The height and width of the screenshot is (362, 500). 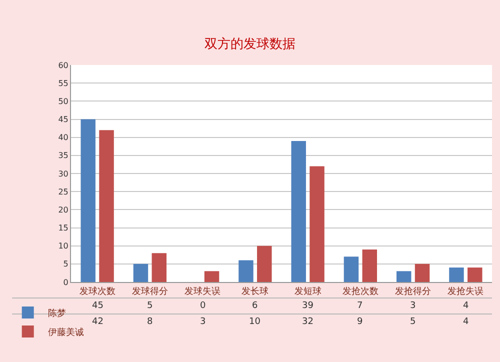 What do you see at coordinates (150, 322) in the screenshot?
I see `data-label: 8` at bounding box center [150, 322].